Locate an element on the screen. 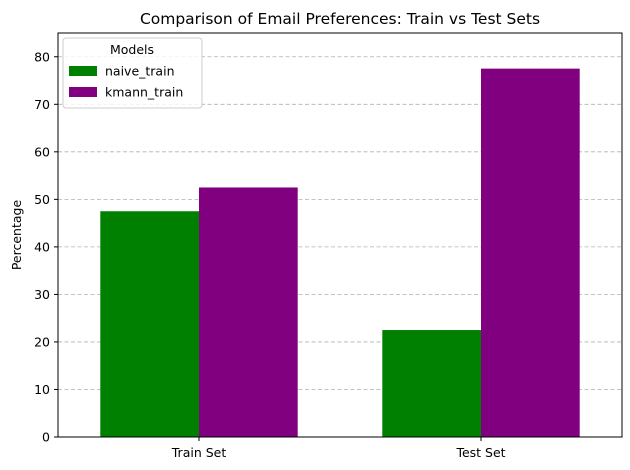  y-tick-label: 70 is located at coordinates (42, 104).